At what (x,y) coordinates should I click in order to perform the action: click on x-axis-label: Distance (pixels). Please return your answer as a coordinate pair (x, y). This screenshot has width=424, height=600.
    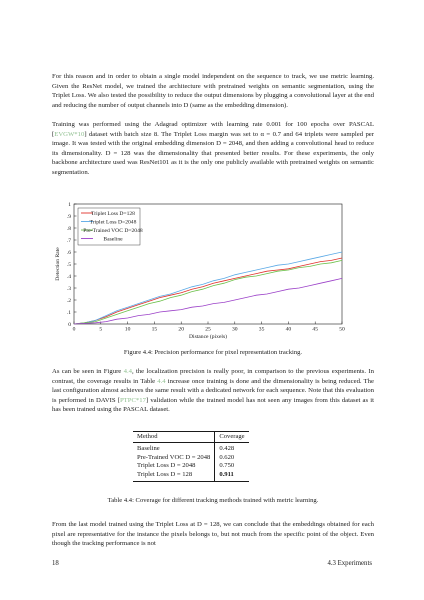
    Looking at the image, I should click on (208, 336).